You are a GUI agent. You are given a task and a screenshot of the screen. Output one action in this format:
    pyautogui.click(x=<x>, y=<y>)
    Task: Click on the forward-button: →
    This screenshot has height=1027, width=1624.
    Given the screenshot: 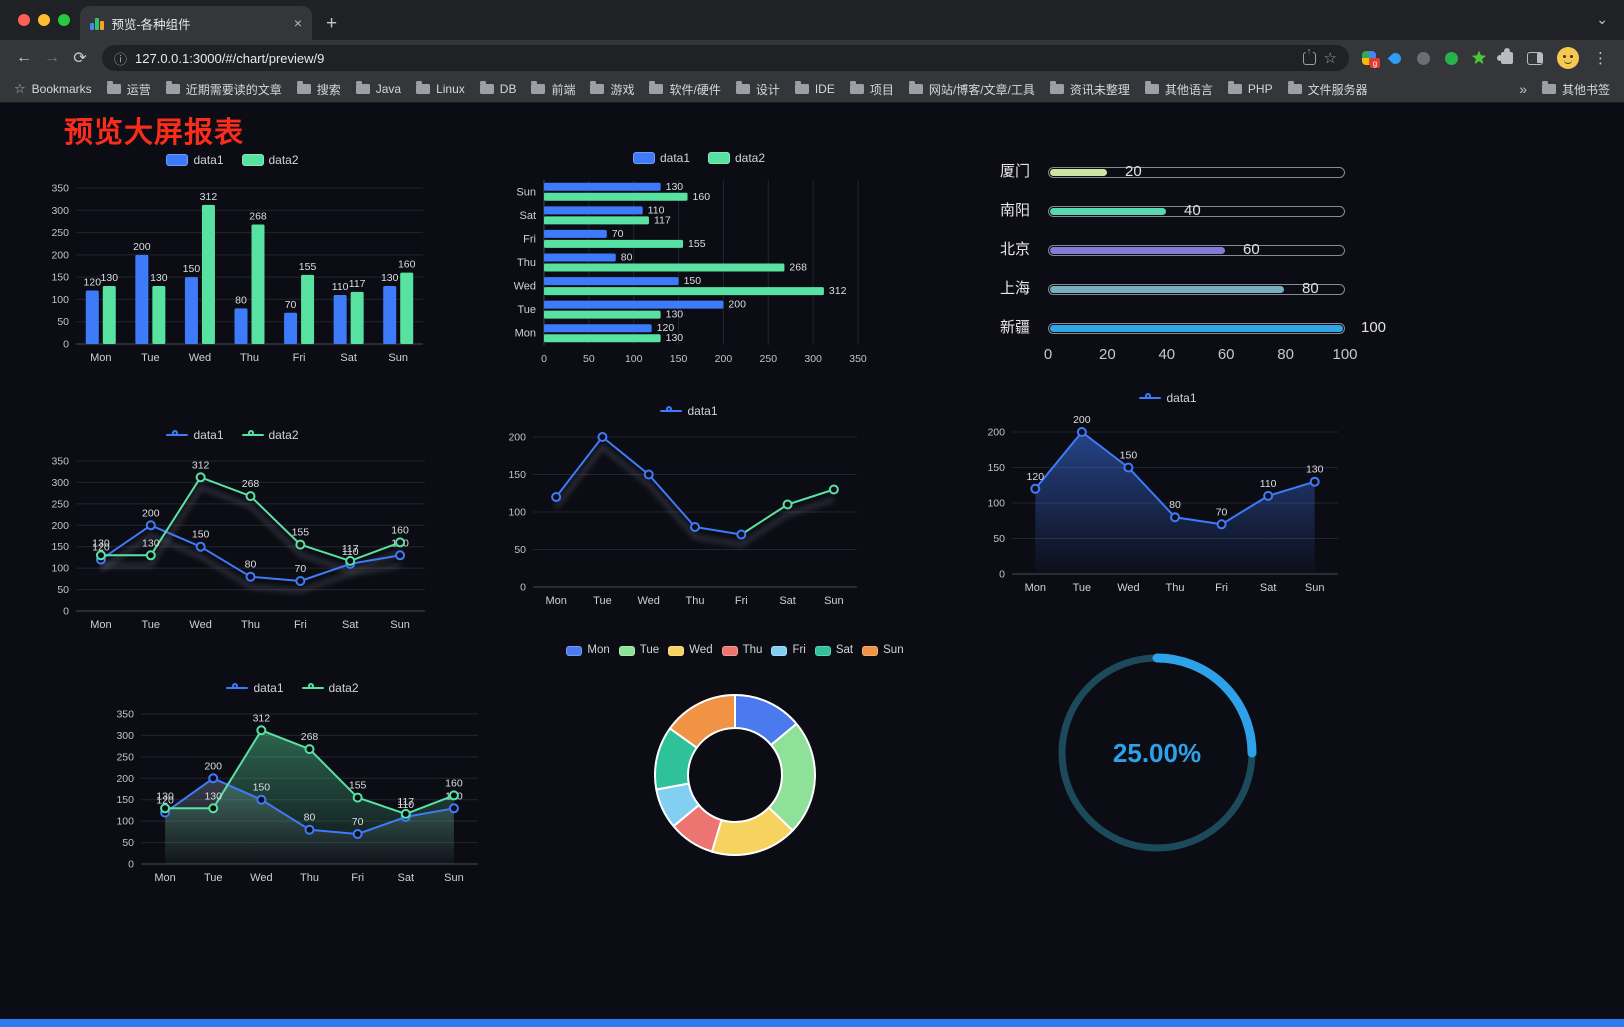 What is the action you would take?
    pyautogui.click(x=52, y=57)
    